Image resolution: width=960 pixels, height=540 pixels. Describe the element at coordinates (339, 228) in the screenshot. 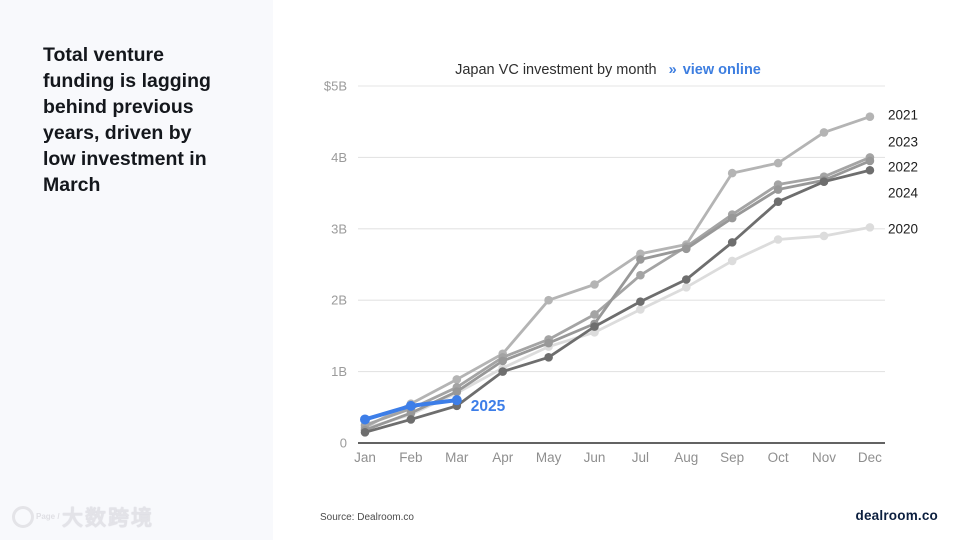

I see `y-axis-tick: 3B` at that location.